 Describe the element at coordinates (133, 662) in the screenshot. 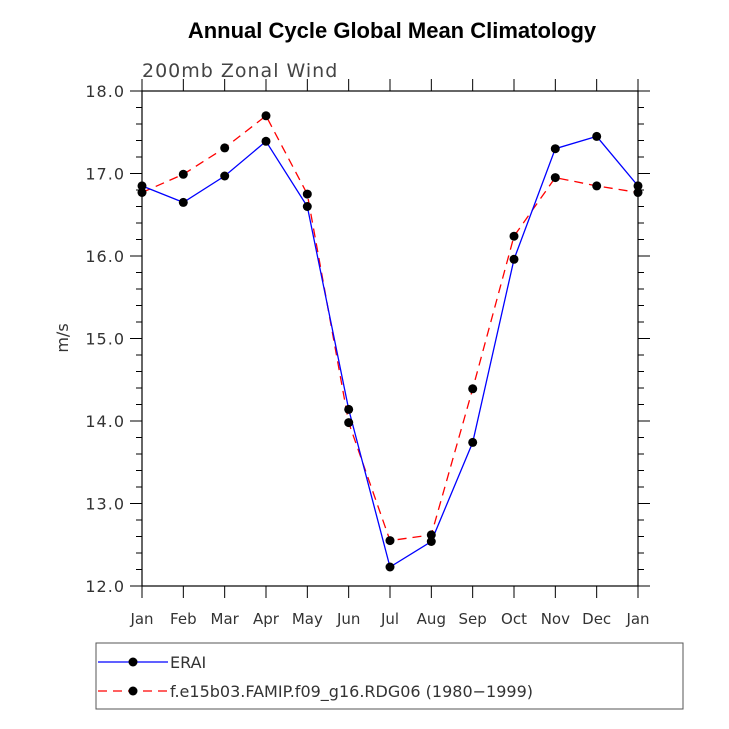

I see `legend-marker-erai` at that location.